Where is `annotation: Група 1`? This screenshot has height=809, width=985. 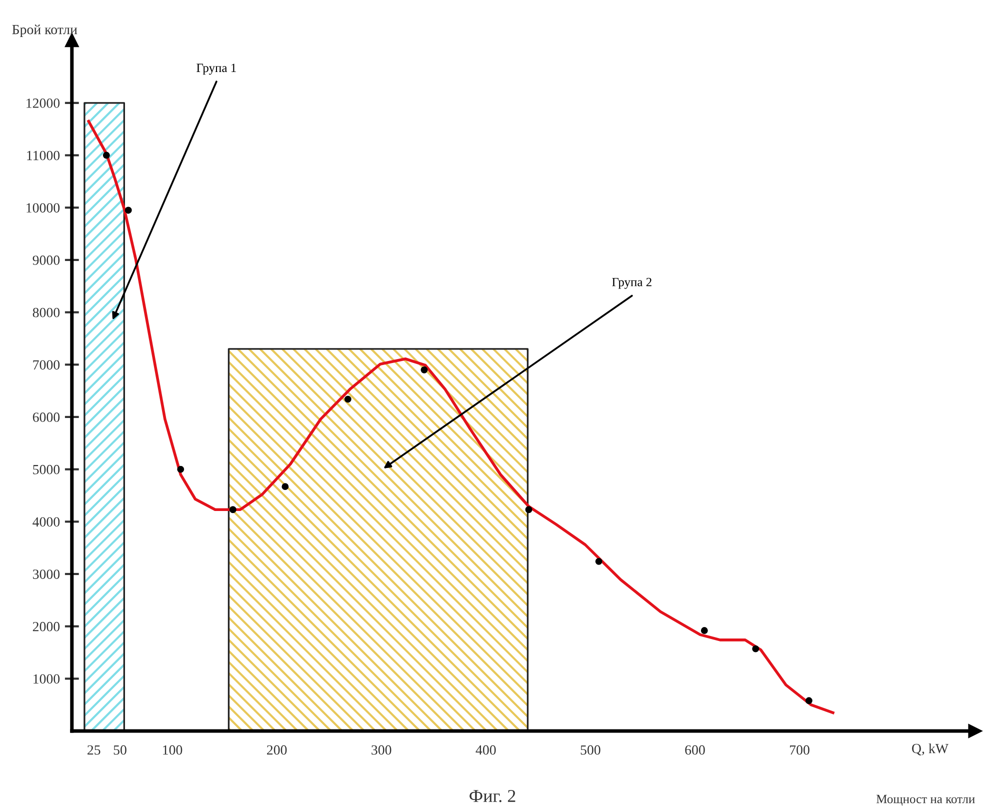
annotation: Група 1 is located at coordinates (216, 69).